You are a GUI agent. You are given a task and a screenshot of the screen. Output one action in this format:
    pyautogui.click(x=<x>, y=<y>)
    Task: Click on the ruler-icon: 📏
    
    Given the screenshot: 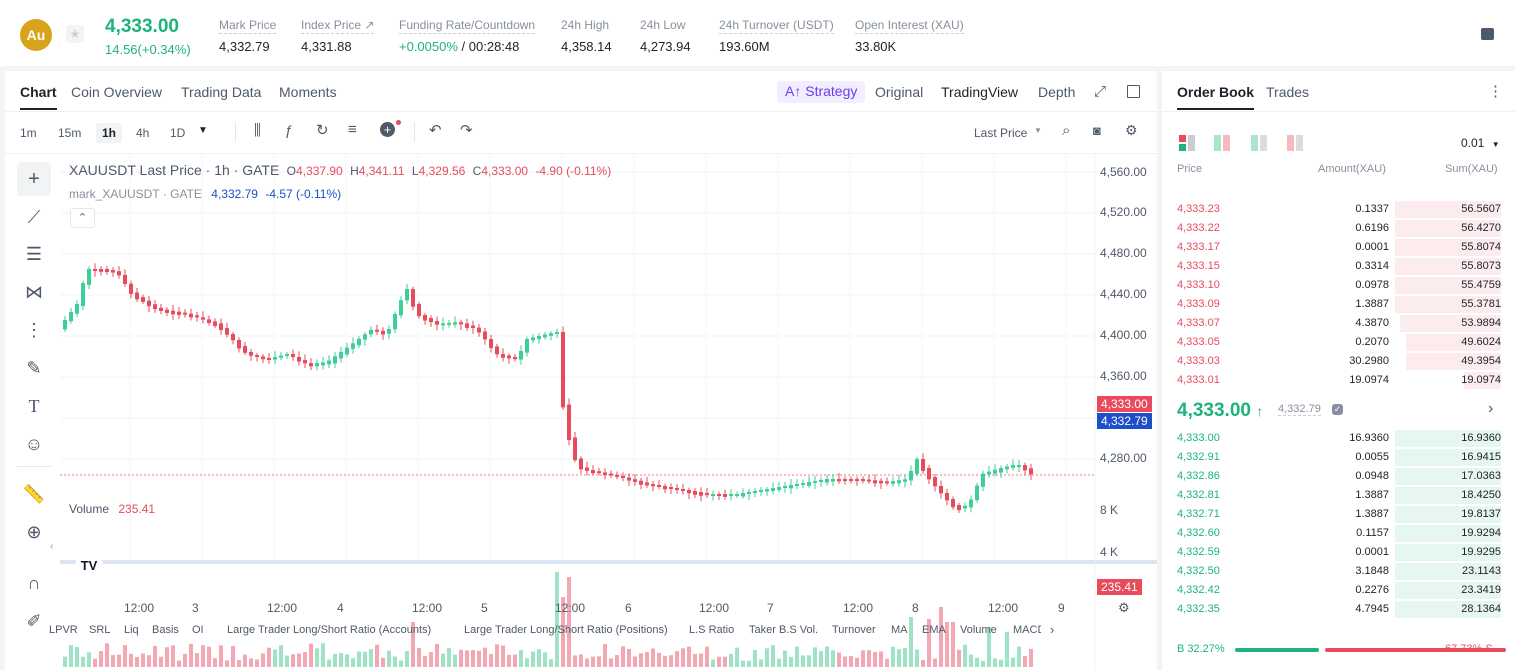 What is the action you would take?
    pyautogui.click(x=34, y=494)
    